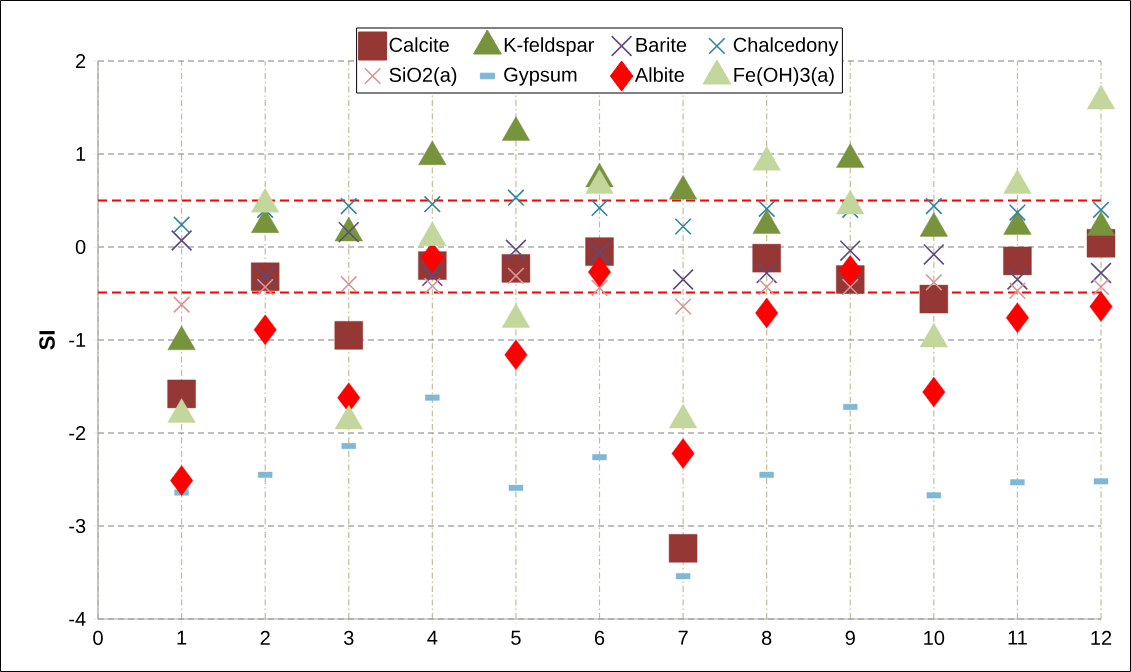 The height and width of the screenshot is (672, 1131). What do you see at coordinates (81, 61) in the screenshot?
I see `y-tick-label: 2` at bounding box center [81, 61].